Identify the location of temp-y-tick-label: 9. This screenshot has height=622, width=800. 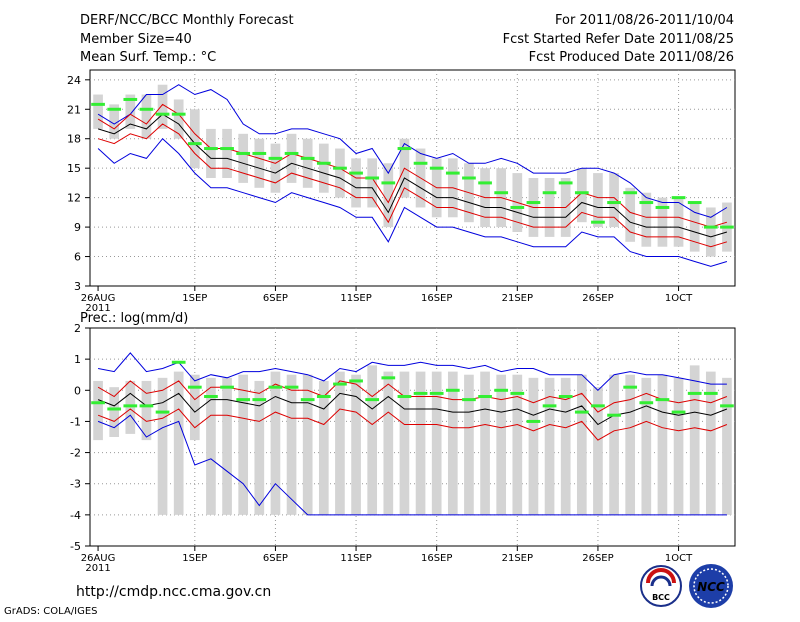
(77, 227).